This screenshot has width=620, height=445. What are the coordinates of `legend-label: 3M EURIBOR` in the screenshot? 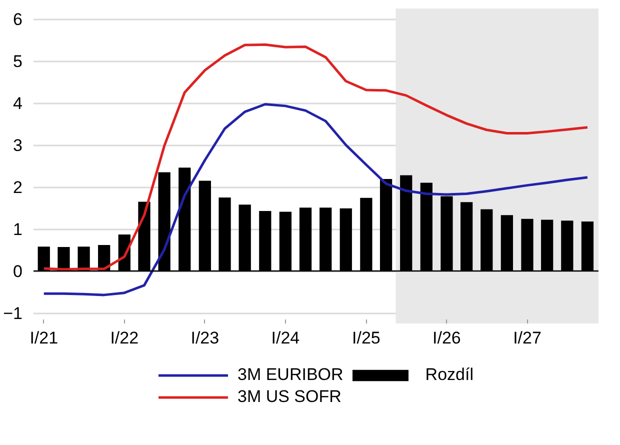 It's located at (291, 375).